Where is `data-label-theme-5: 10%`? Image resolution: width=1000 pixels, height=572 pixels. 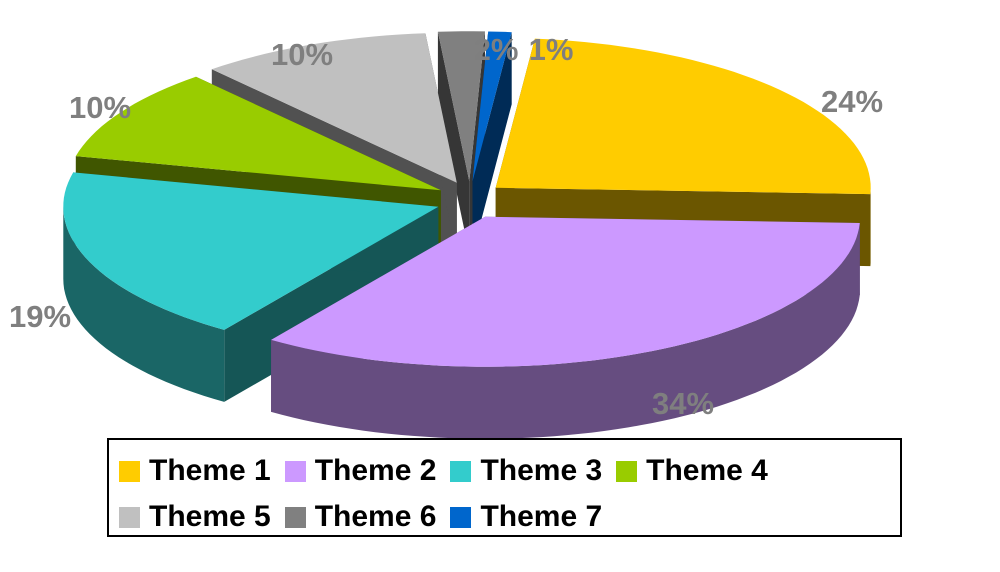
data-label-theme-5: 10% is located at coordinates (302, 54).